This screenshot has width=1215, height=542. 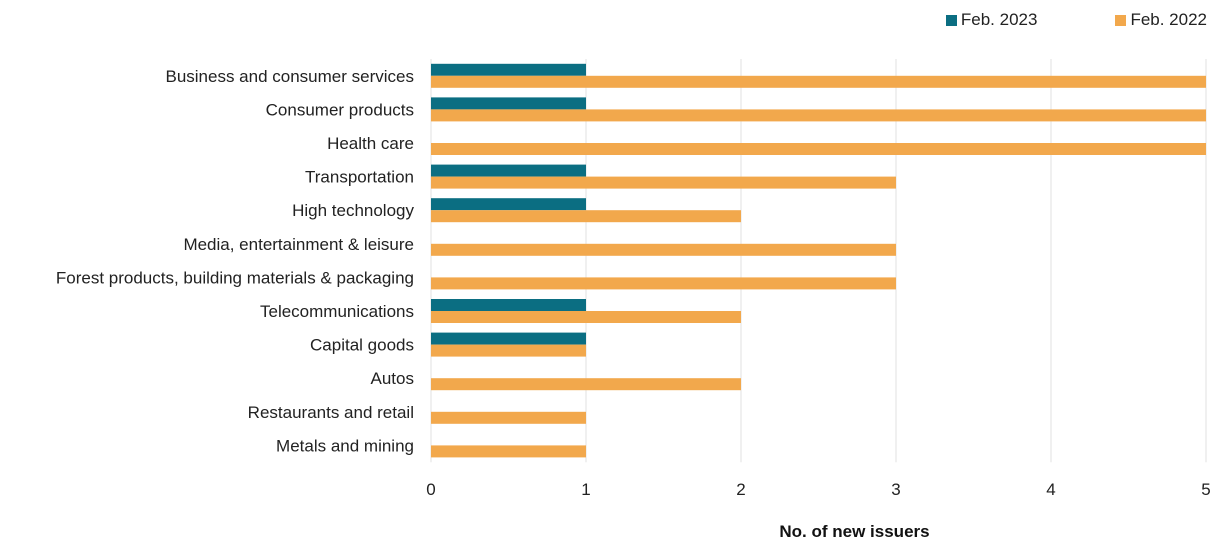 What do you see at coordinates (999, 19) in the screenshot?
I see `legend-label-feb-2023: Feb. 2023` at bounding box center [999, 19].